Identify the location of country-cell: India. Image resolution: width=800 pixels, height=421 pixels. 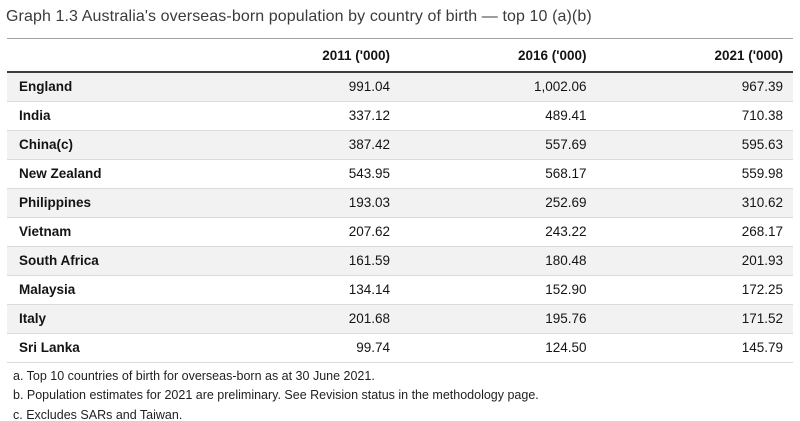
(105, 115).